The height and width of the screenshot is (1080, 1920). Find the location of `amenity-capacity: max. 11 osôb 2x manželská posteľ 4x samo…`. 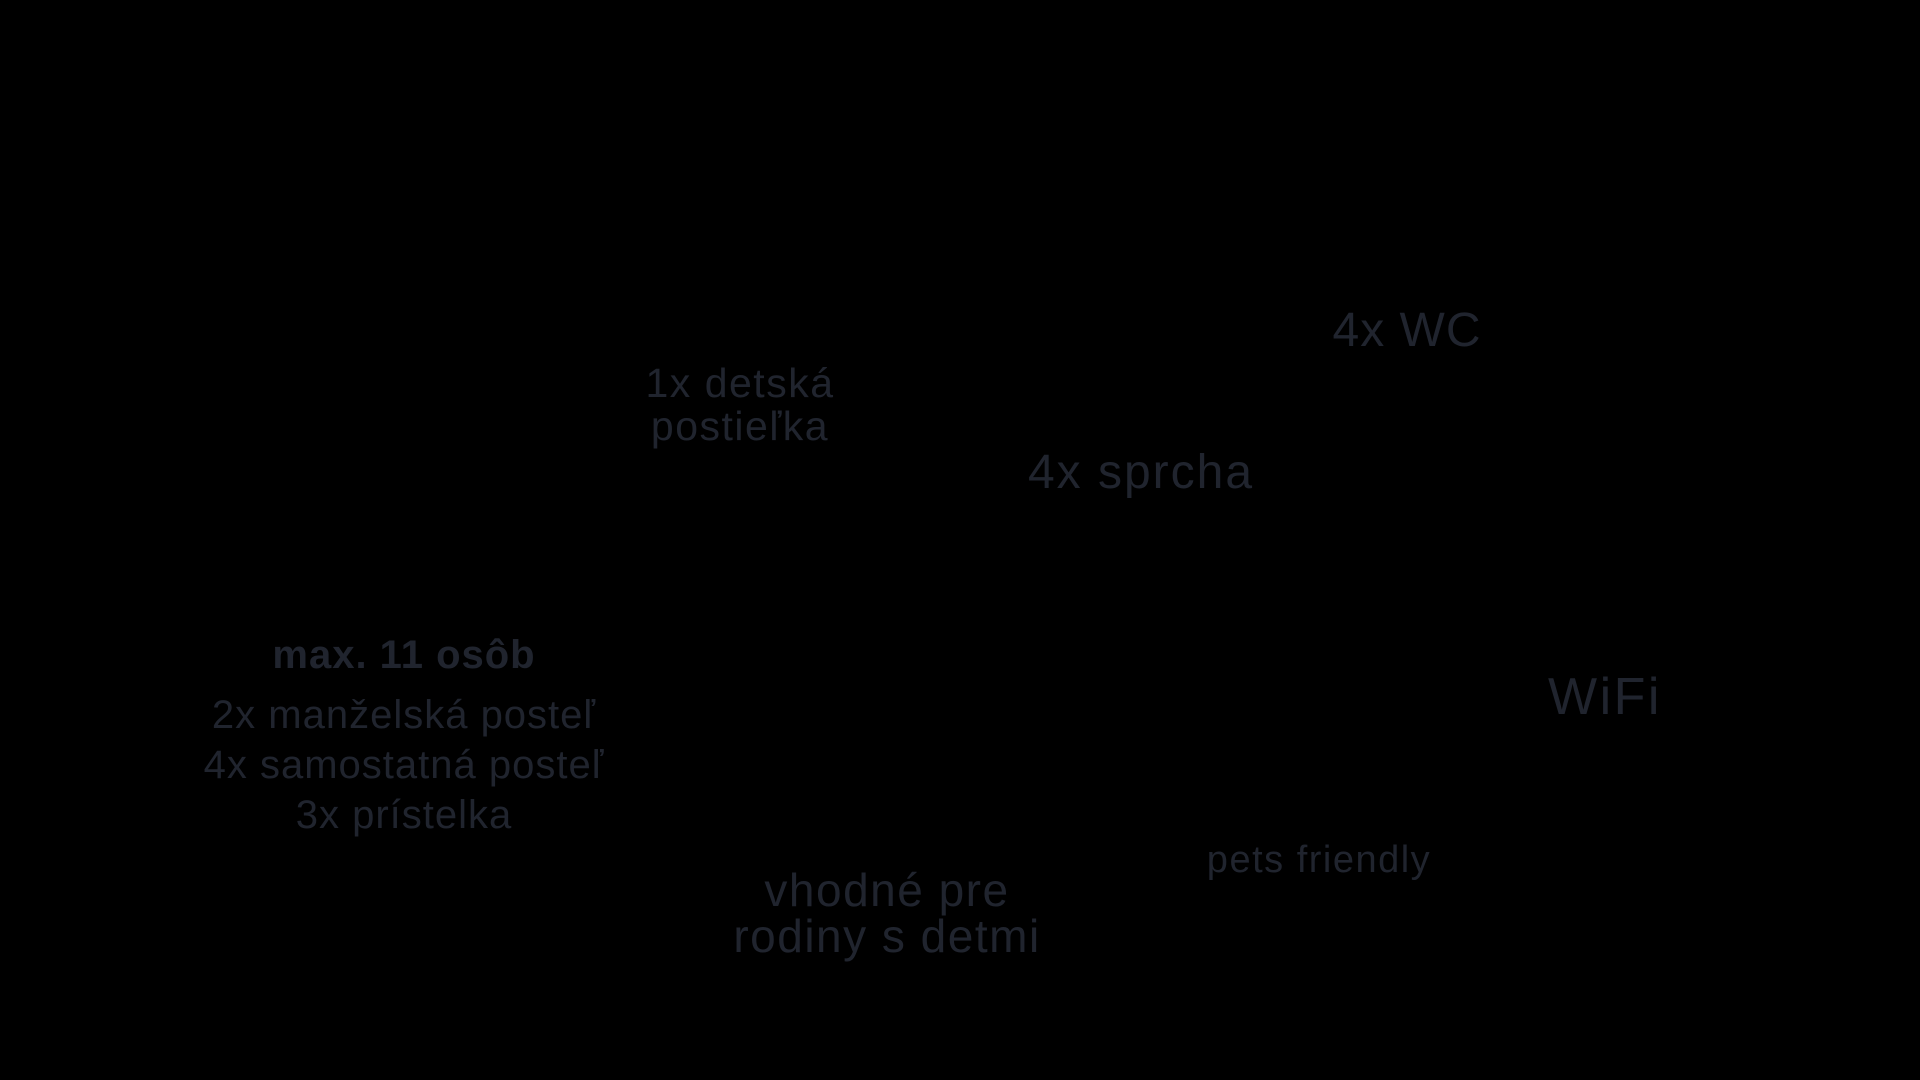

amenity-capacity: max. 11 osôb 2x manželská posteľ 4x samo… is located at coordinates (404, 737).